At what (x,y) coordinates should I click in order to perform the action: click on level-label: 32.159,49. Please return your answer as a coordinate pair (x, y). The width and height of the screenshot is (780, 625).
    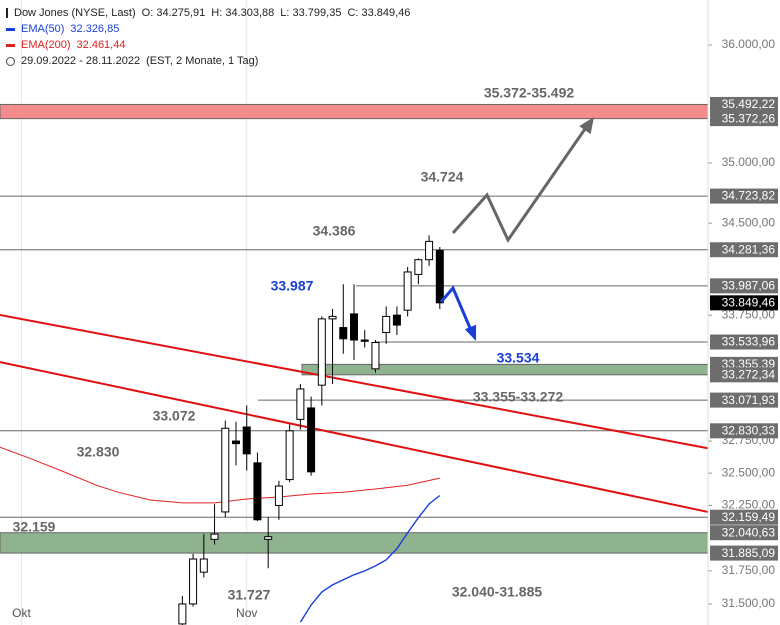
    Looking at the image, I should click on (749, 517).